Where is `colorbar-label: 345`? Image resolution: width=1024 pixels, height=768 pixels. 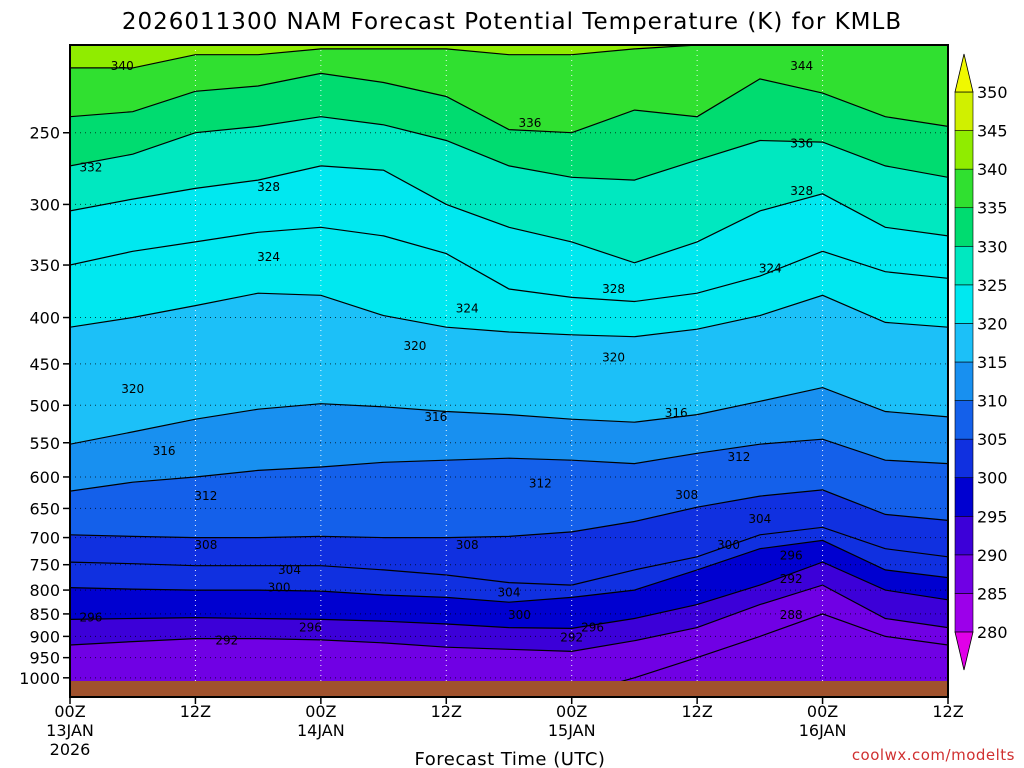 colorbar-label: 345 is located at coordinates (992, 131).